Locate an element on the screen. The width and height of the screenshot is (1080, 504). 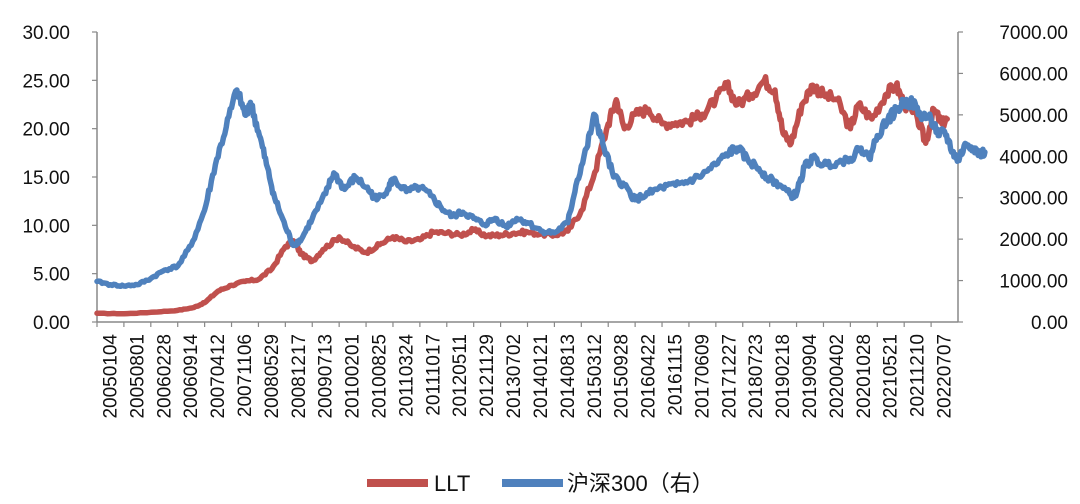
x-tick-label: 20210521 is located at coordinates (891, 376).